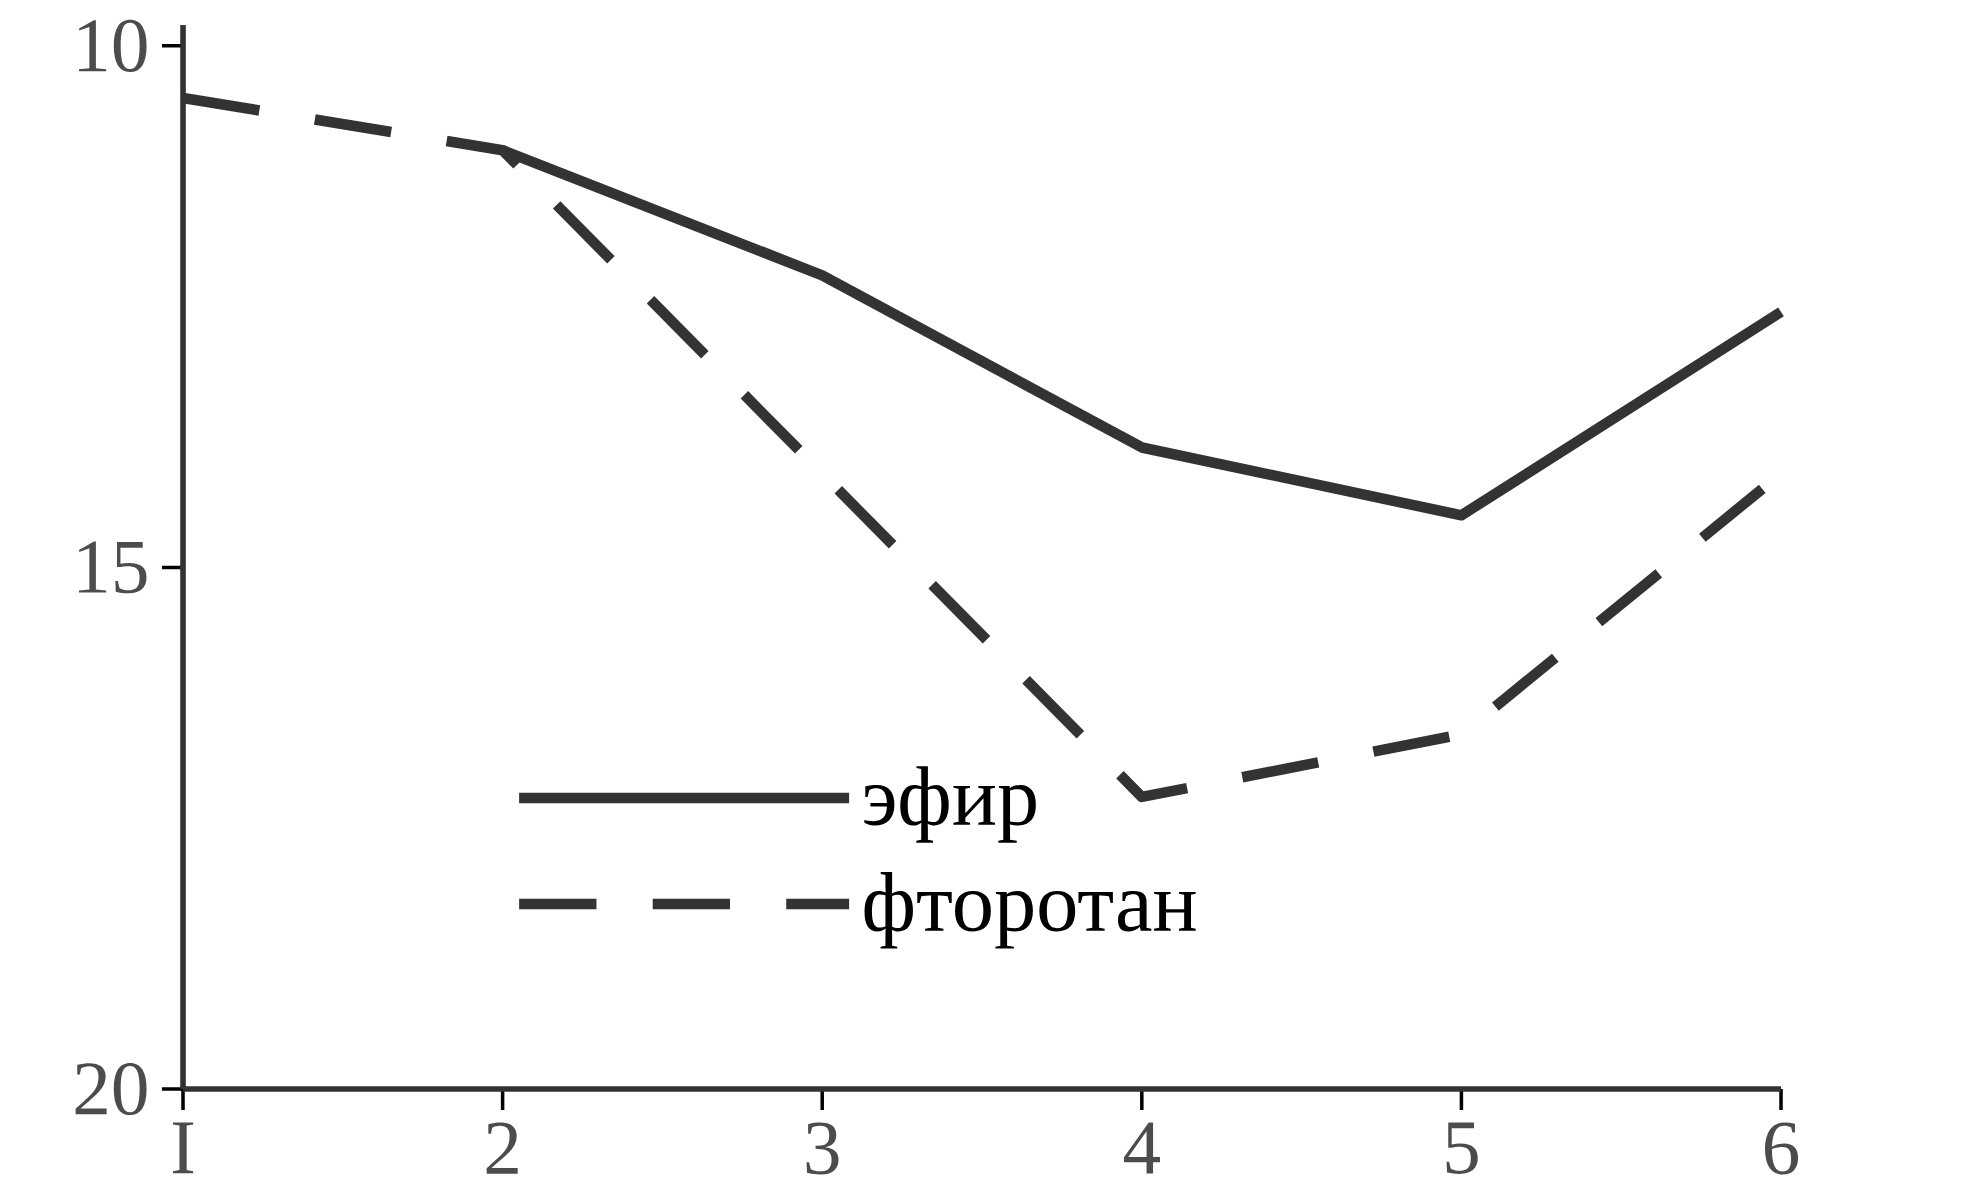  What do you see at coordinates (822, 1148) in the screenshot?
I see `x-tick-label: 3` at bounding box center [822, 1148].